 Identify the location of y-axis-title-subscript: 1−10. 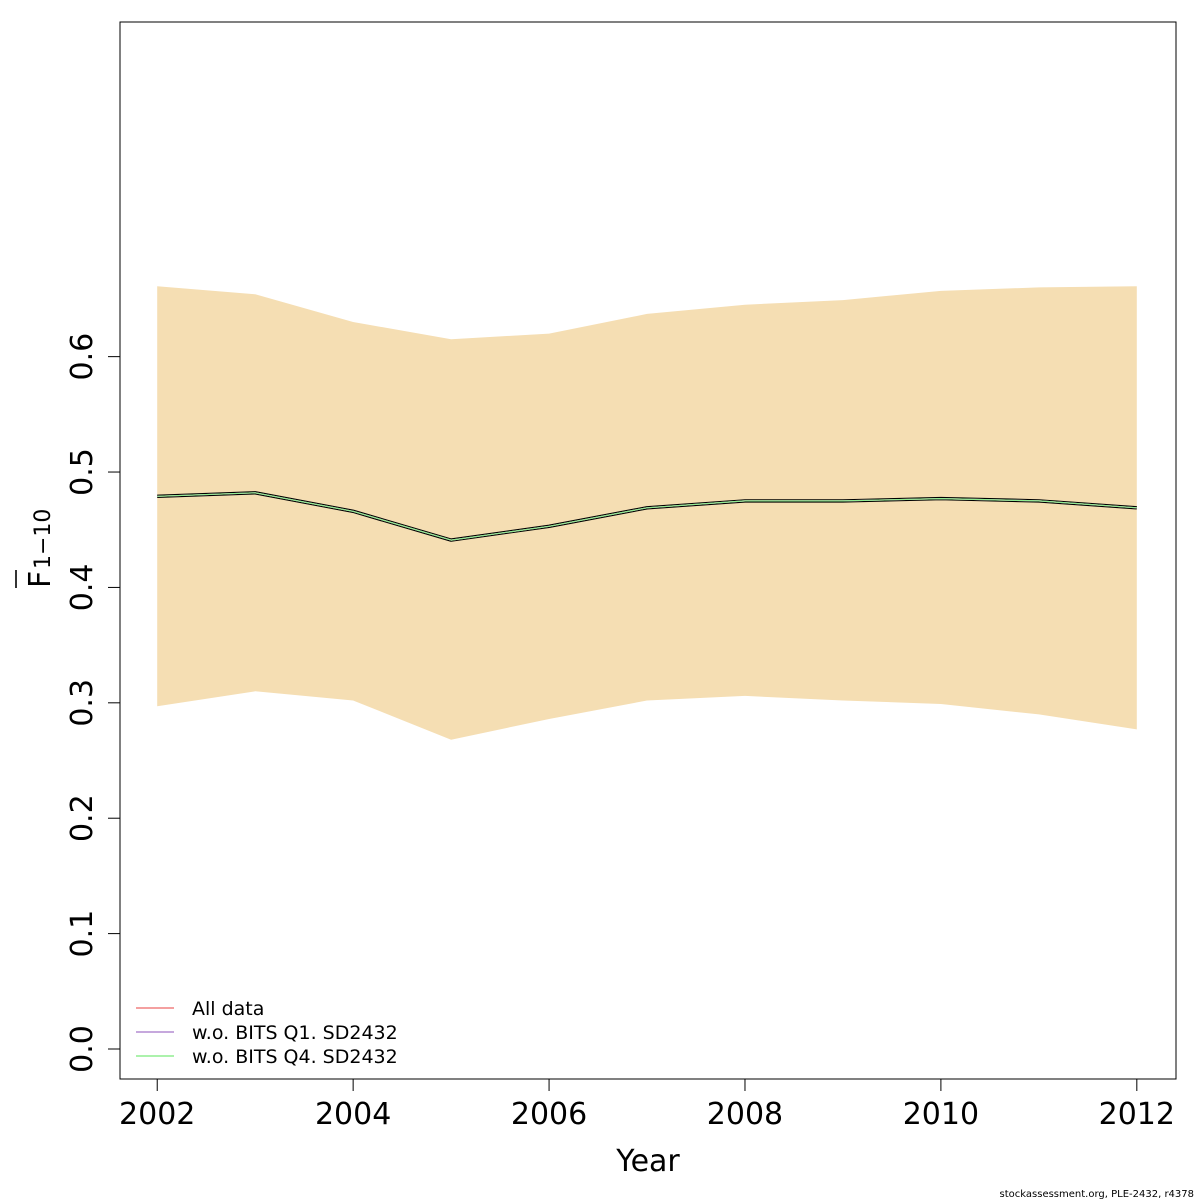
(43, 539).